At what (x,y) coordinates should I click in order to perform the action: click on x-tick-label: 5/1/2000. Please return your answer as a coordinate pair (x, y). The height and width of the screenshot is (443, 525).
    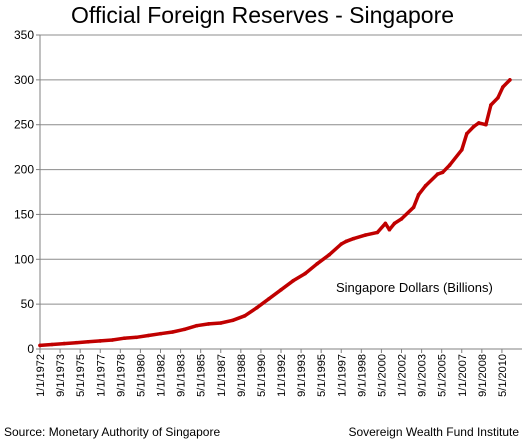
    Looking at the image, I should click on (382, 375).